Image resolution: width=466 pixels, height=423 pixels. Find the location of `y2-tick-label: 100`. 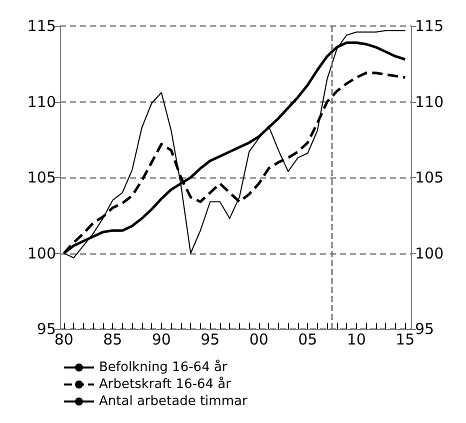

y2-tick-label: 100 is located at coordinates (429, 253).